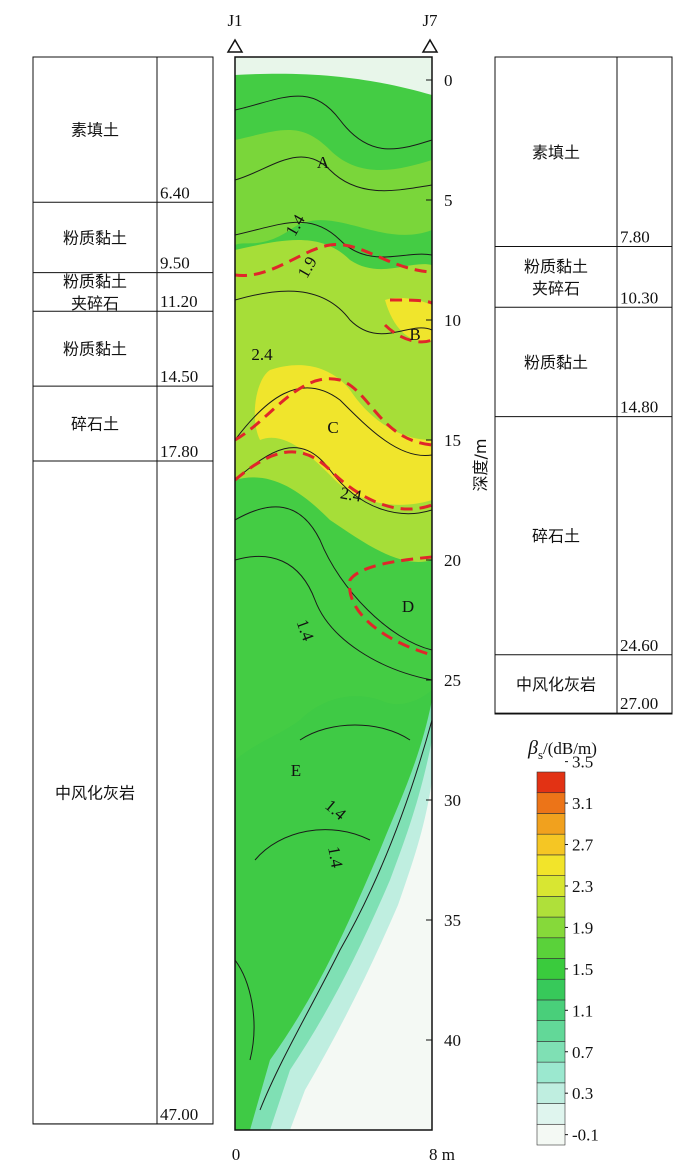  I want to click on y-tick-label: 5, so click(448, 200).